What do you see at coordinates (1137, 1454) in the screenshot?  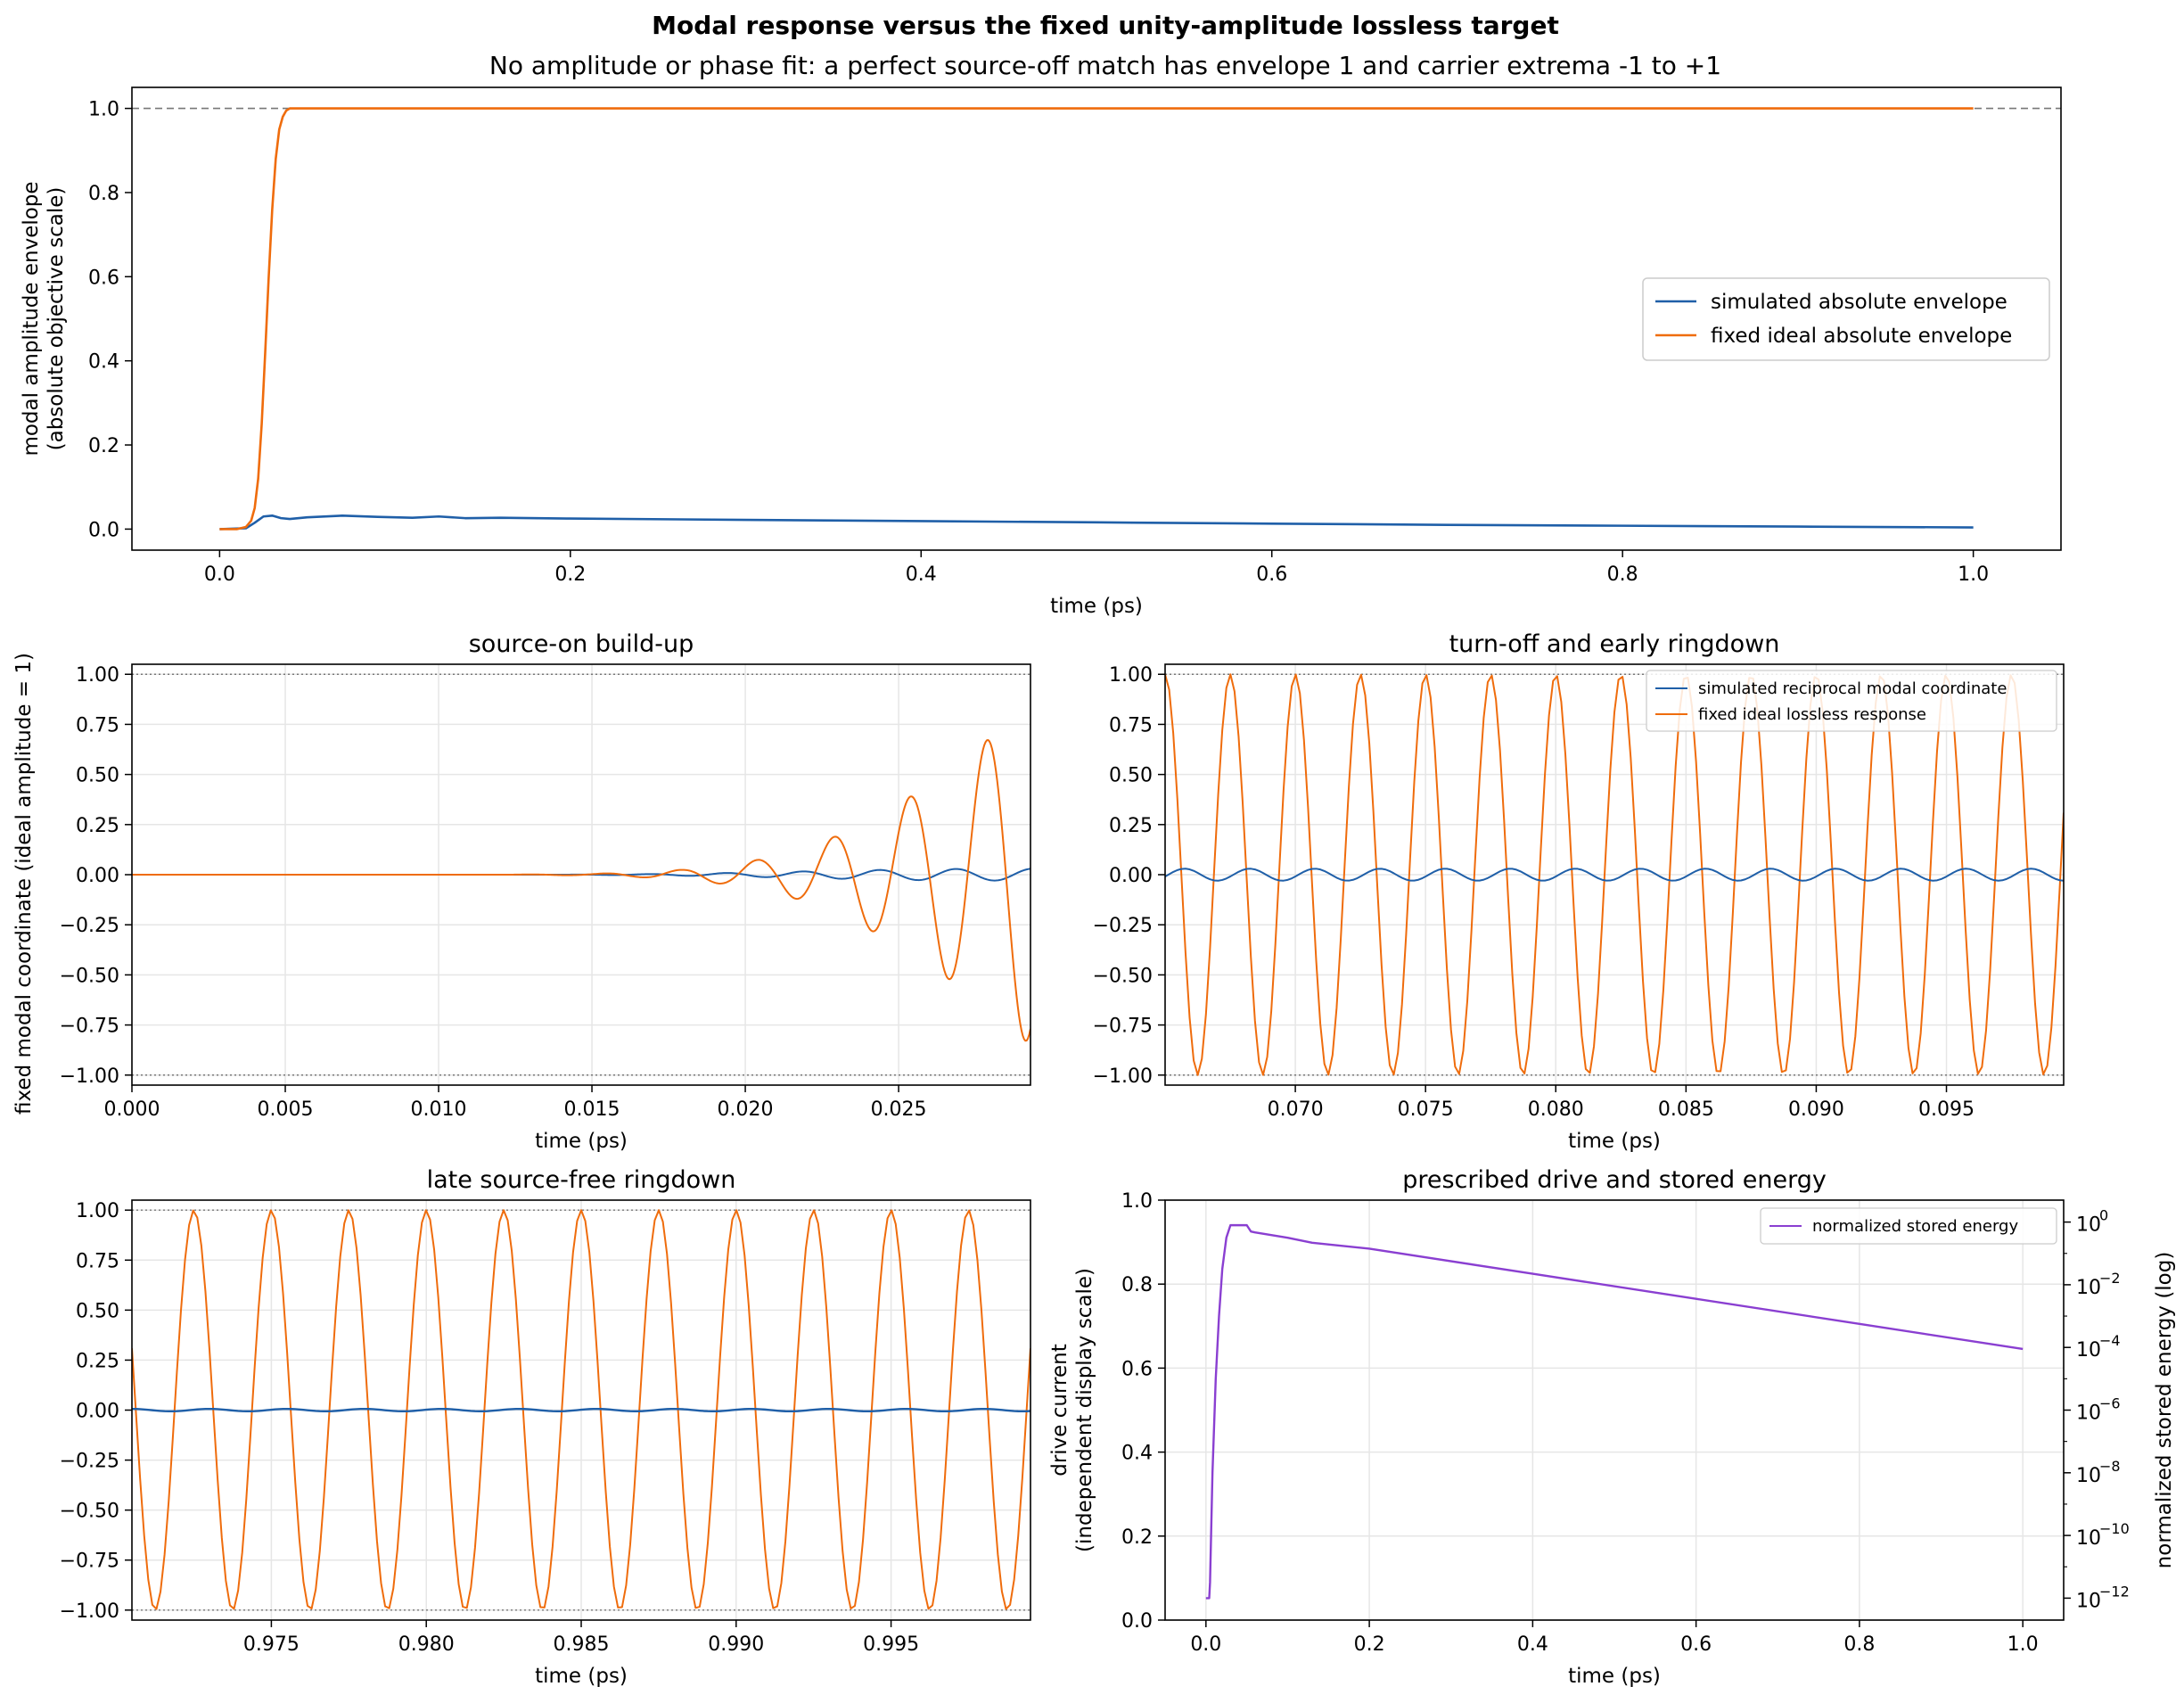 I see `energy-ytick-label-2: 0.4` at bounding box center [1137, 1454].